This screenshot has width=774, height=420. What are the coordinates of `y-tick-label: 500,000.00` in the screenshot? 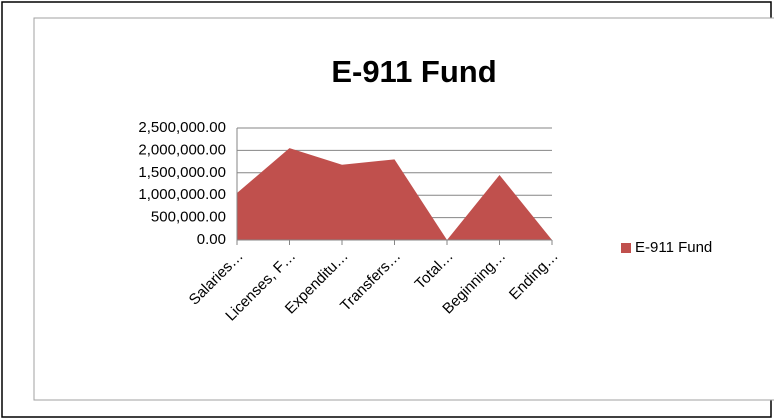 It's located at (188, 217).